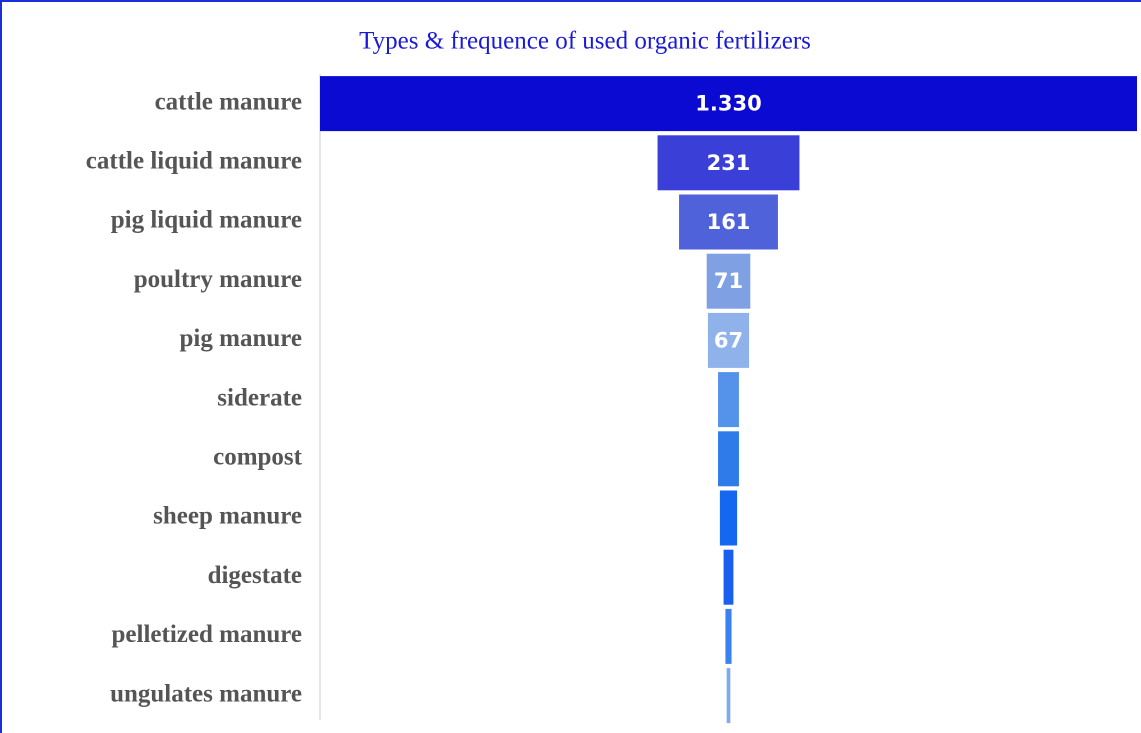 The height and width of the screenshot is (733, 1141). I want to click on category-label: digestate, so click(255, 575).